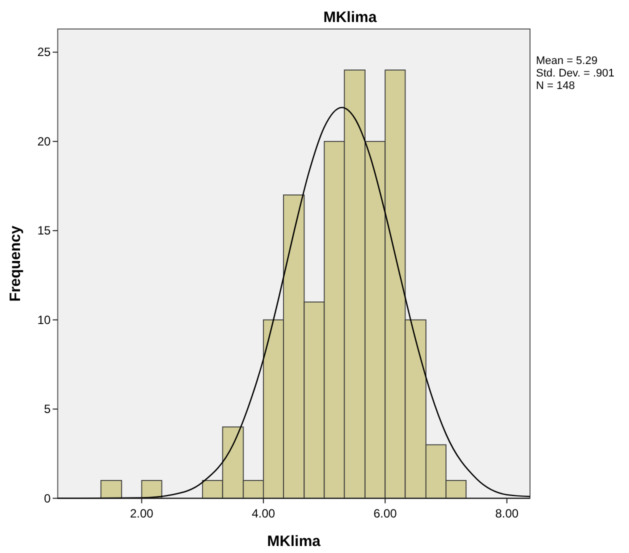  Describe the element at coordinates (575, 74) in the screenshot. I see `text: Std. Dev. = .901` at that location.